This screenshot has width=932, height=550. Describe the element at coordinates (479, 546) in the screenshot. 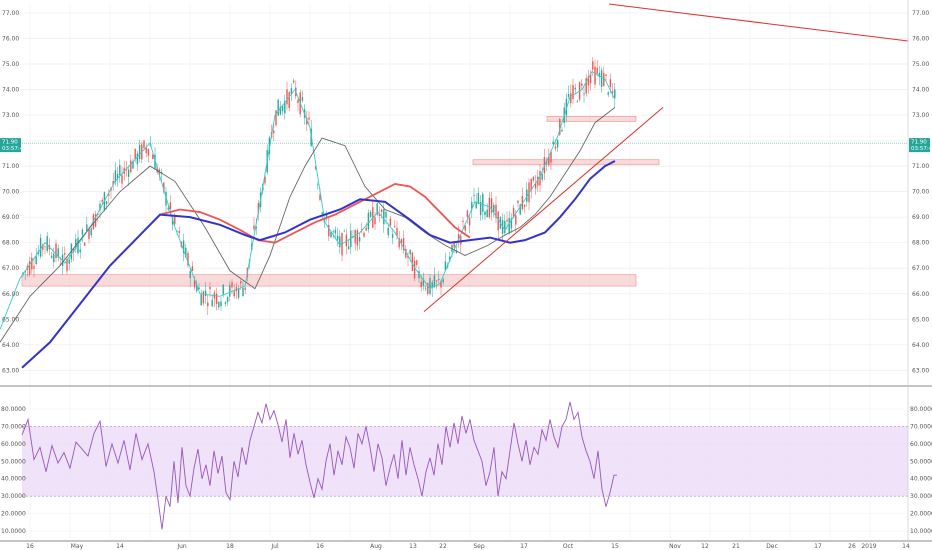

I see `x-tick: Sep` at that location.